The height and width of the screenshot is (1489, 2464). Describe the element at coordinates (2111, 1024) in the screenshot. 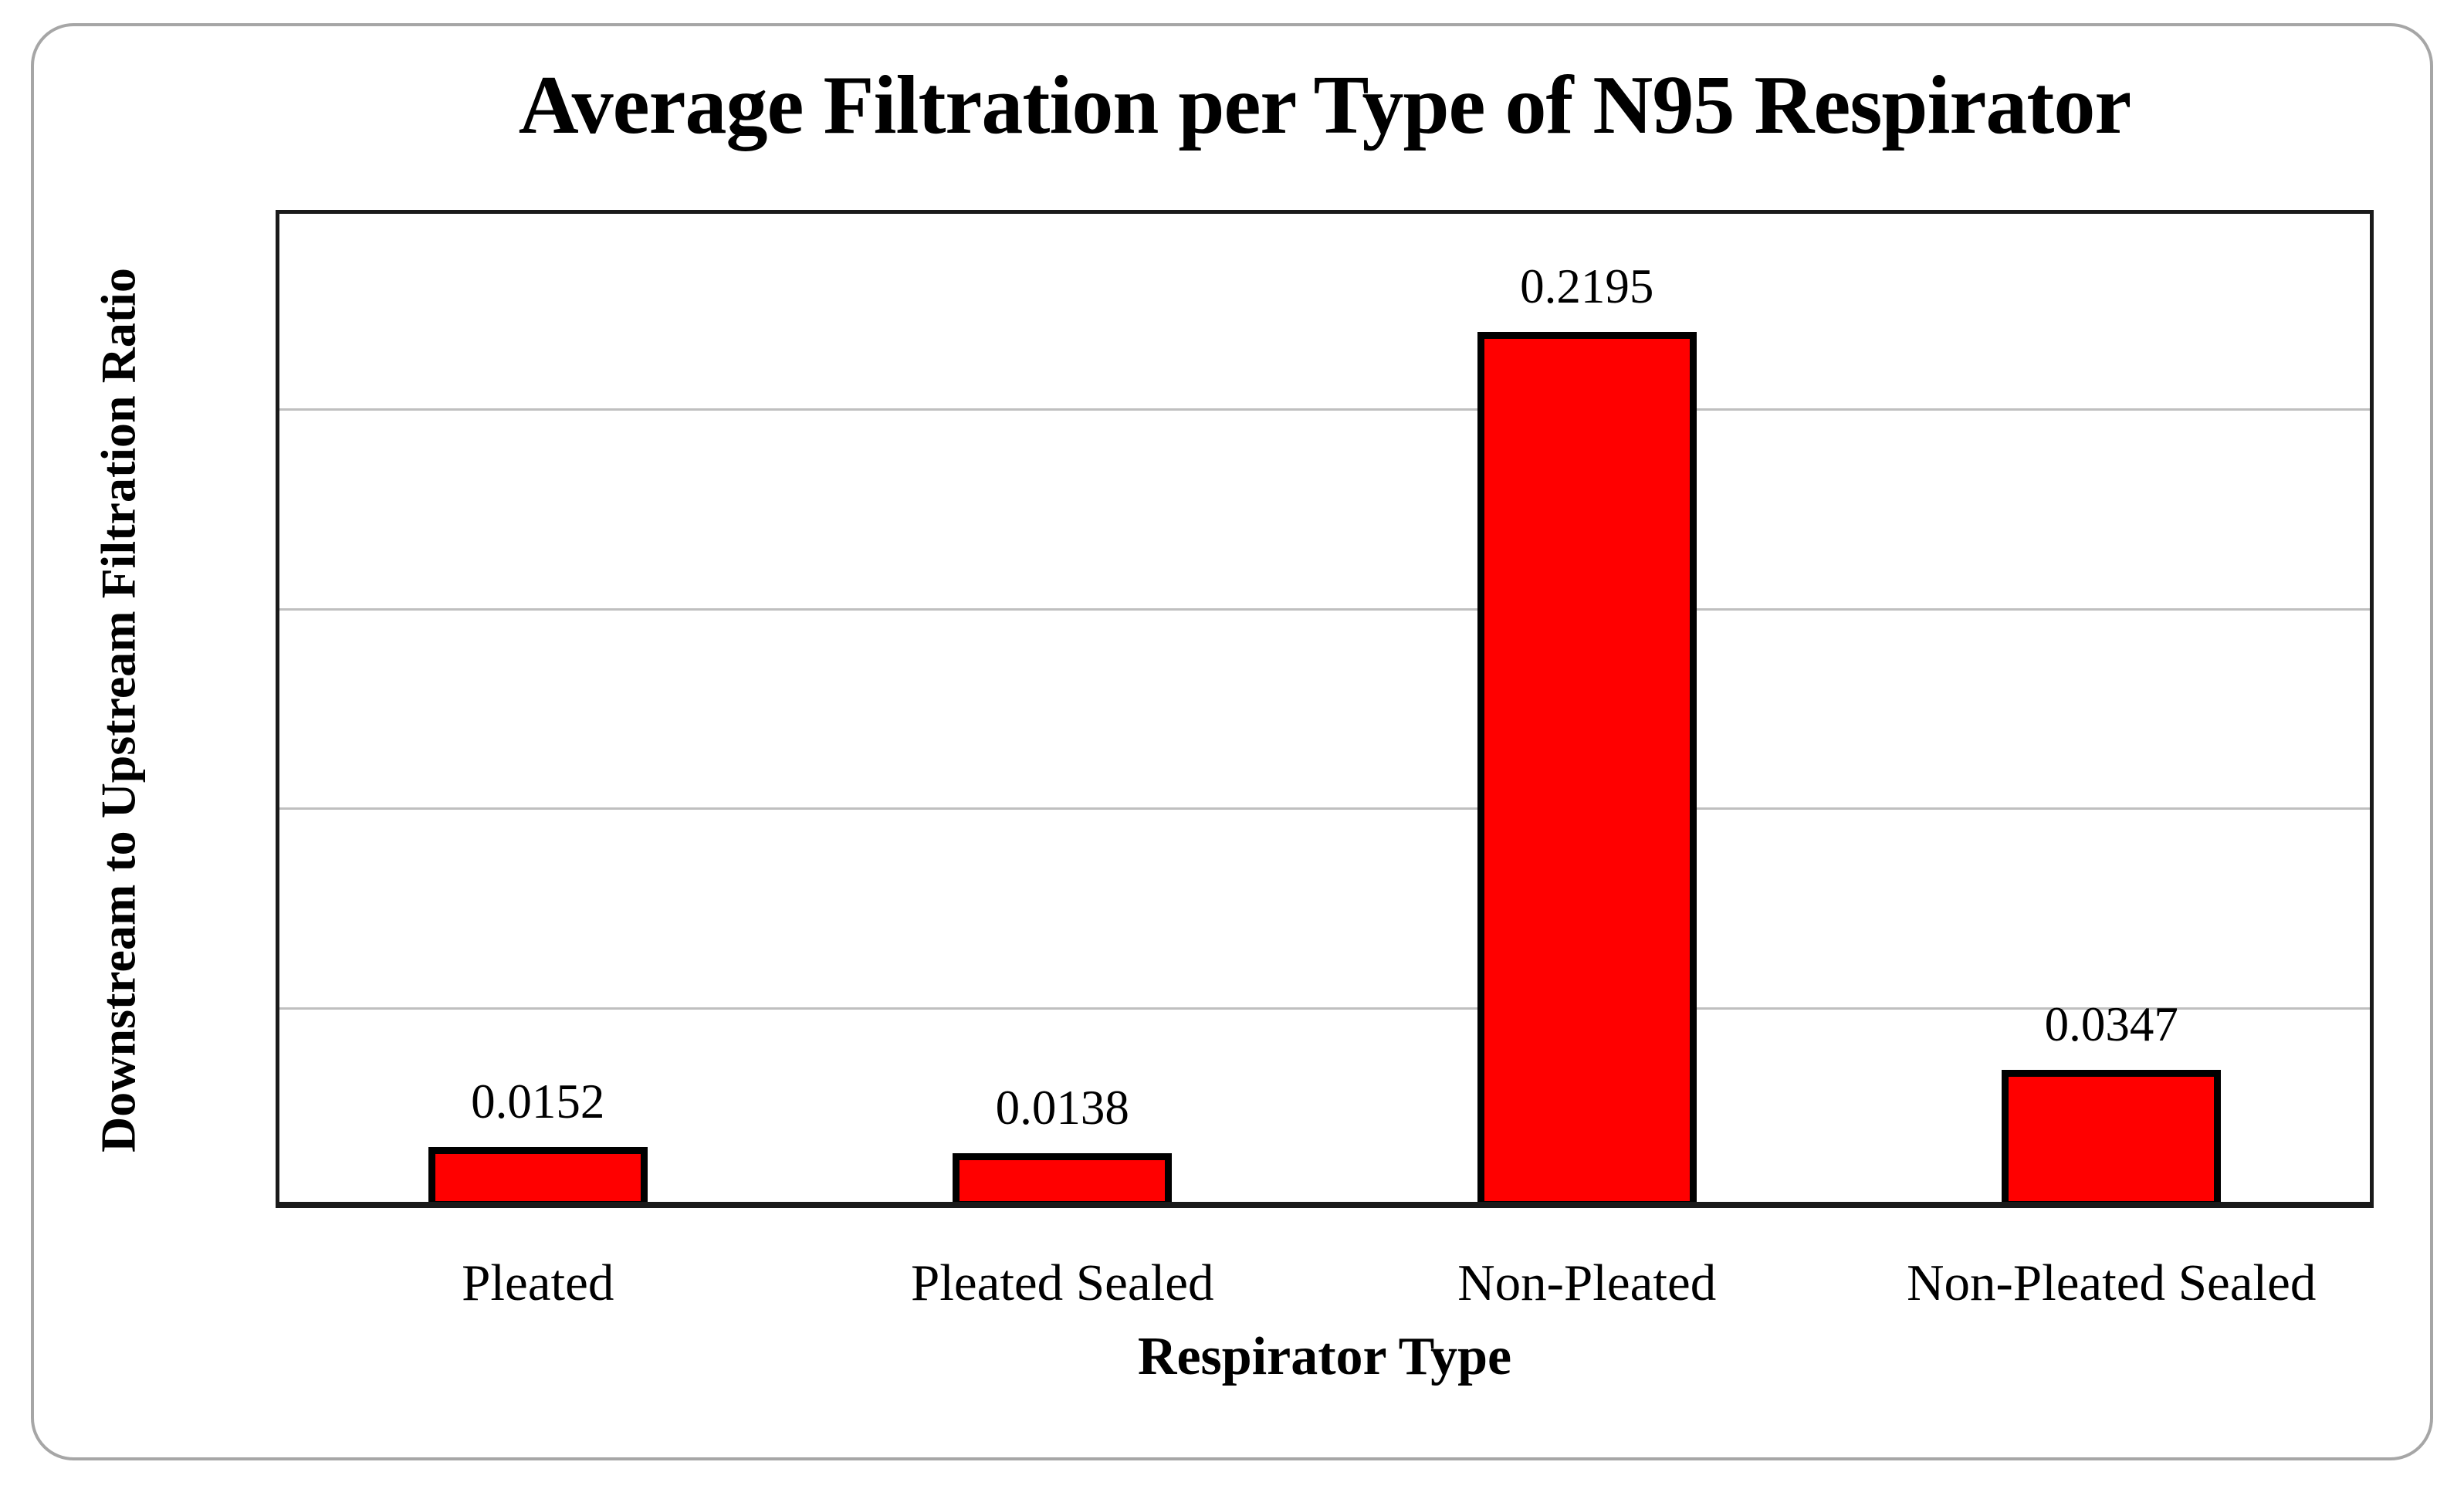

I see `bar-value-label: 0.0347` at that location.